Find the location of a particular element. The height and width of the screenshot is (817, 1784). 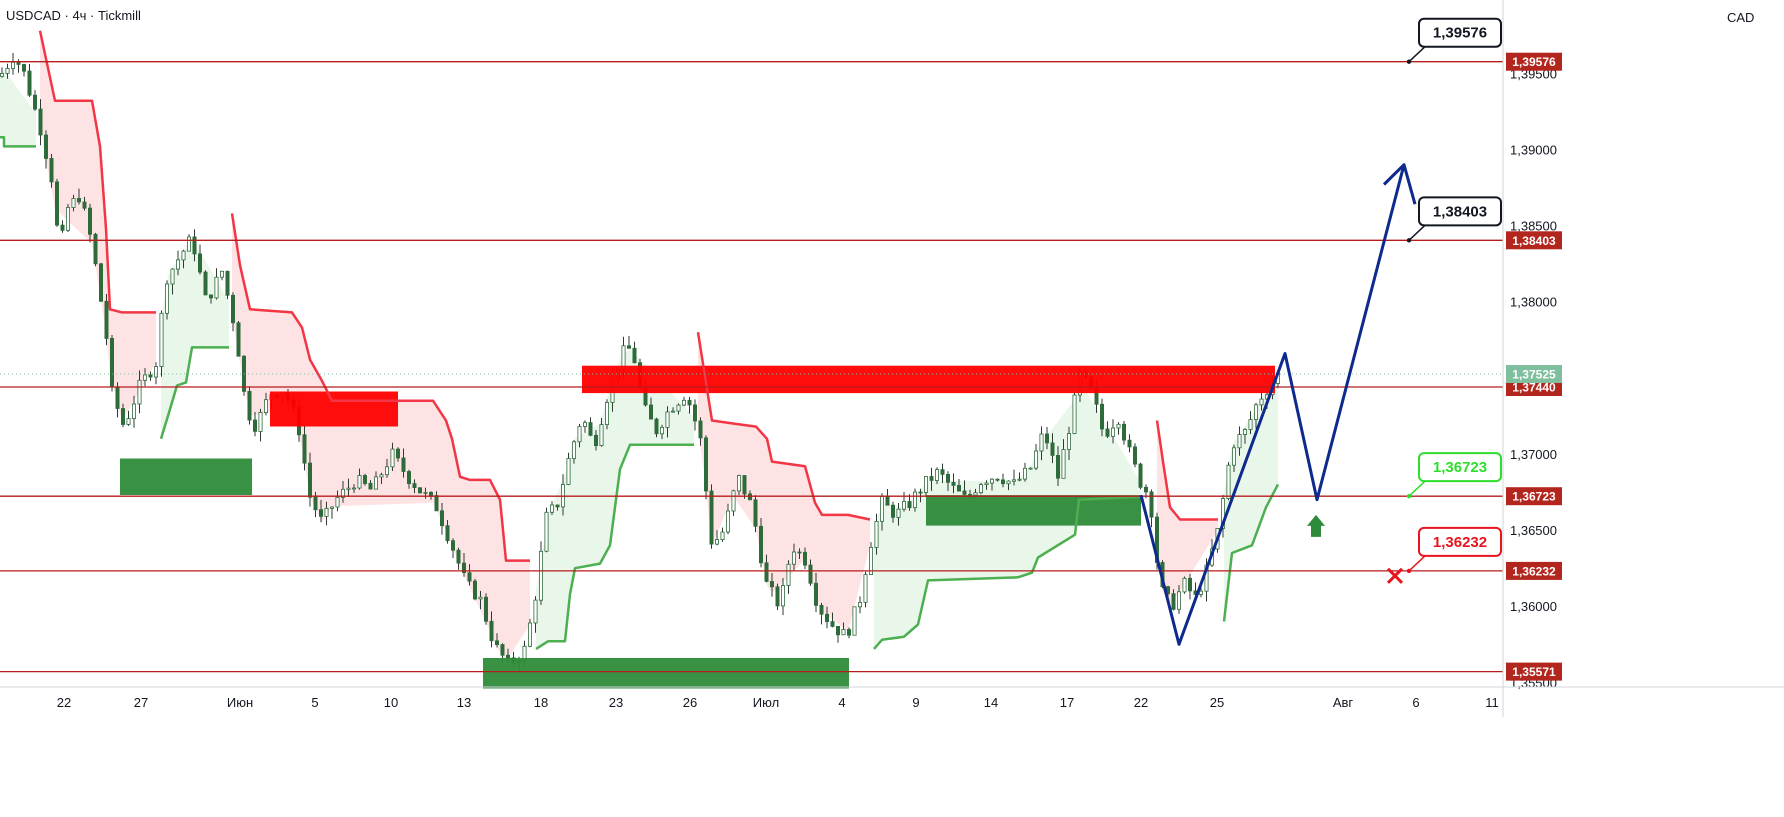

y-tick-label-1: 1,39000 is located at coordinates (1533, 149).